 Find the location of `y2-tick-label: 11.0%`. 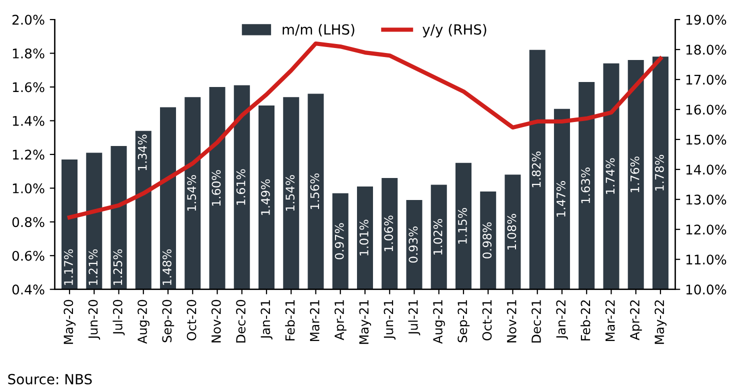

y2-tick-label: 11.0% is located at coordinates (706, 259).